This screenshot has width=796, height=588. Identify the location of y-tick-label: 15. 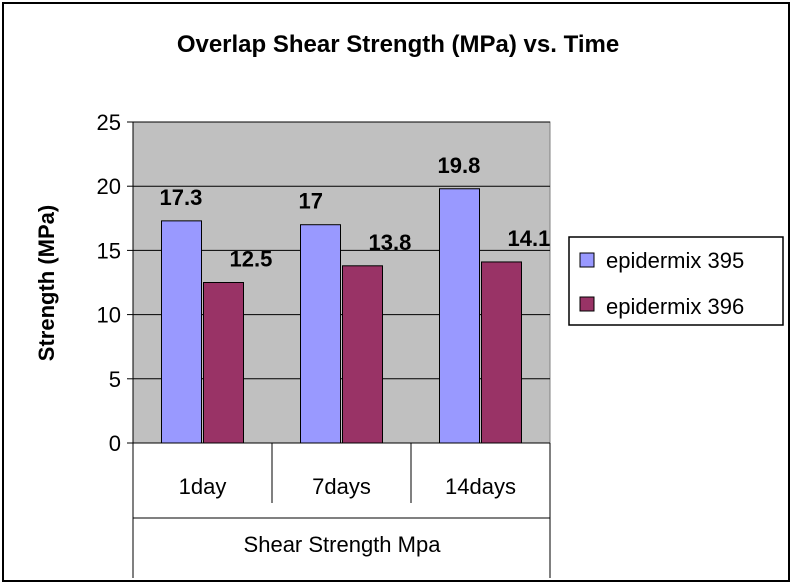
(109, 250).